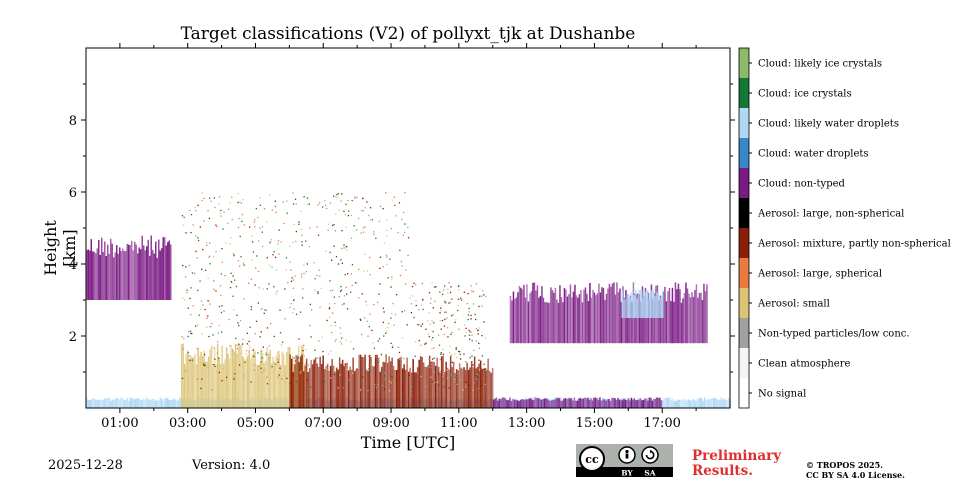 The image size is (960, 480). What do you see at coordinates (834, 334) in the screenshot?
I see `legend-label-2: Non-typed particles/low conc.` at bounding box center [834, 334].